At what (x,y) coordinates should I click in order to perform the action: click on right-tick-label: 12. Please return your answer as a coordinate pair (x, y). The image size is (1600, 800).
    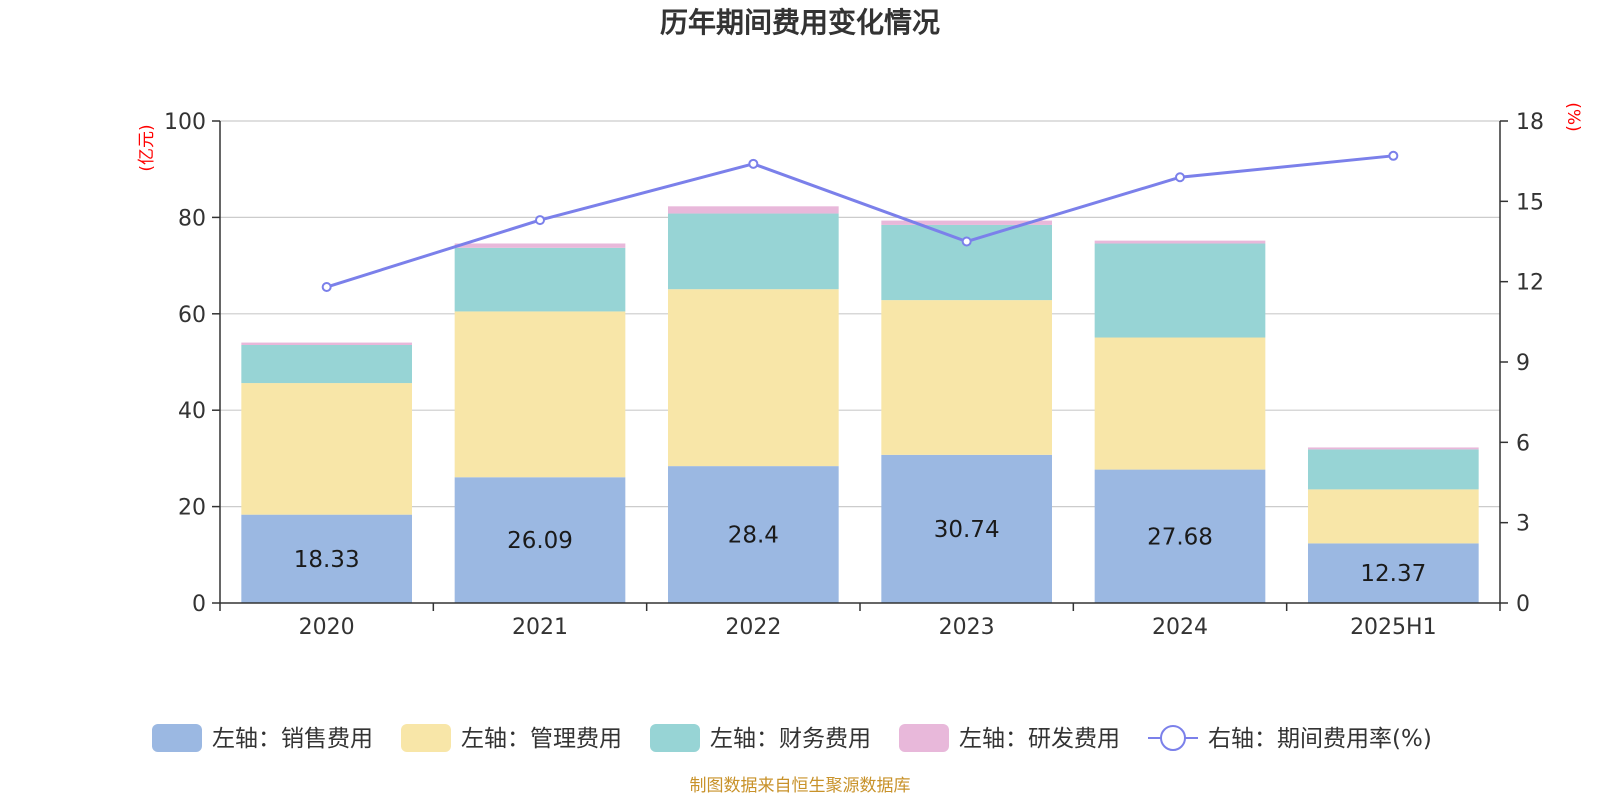
    Looking at the image, I should click on (1530, 283).